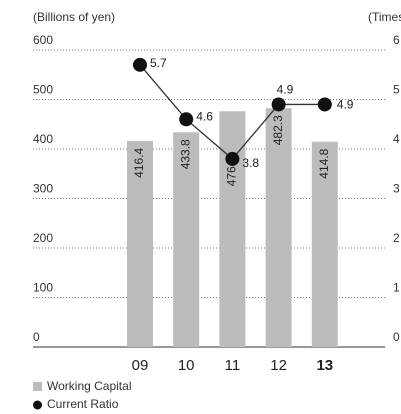 The height and width of the screenshot is (414, 401). I want to click on y-tick-label: 600, so click(43, 40).